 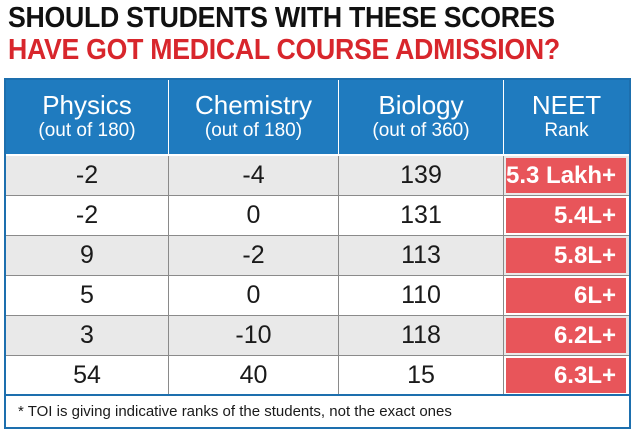 I want to click on column-header-neet-rank: NEET Rank, so click(x=566, y=117).